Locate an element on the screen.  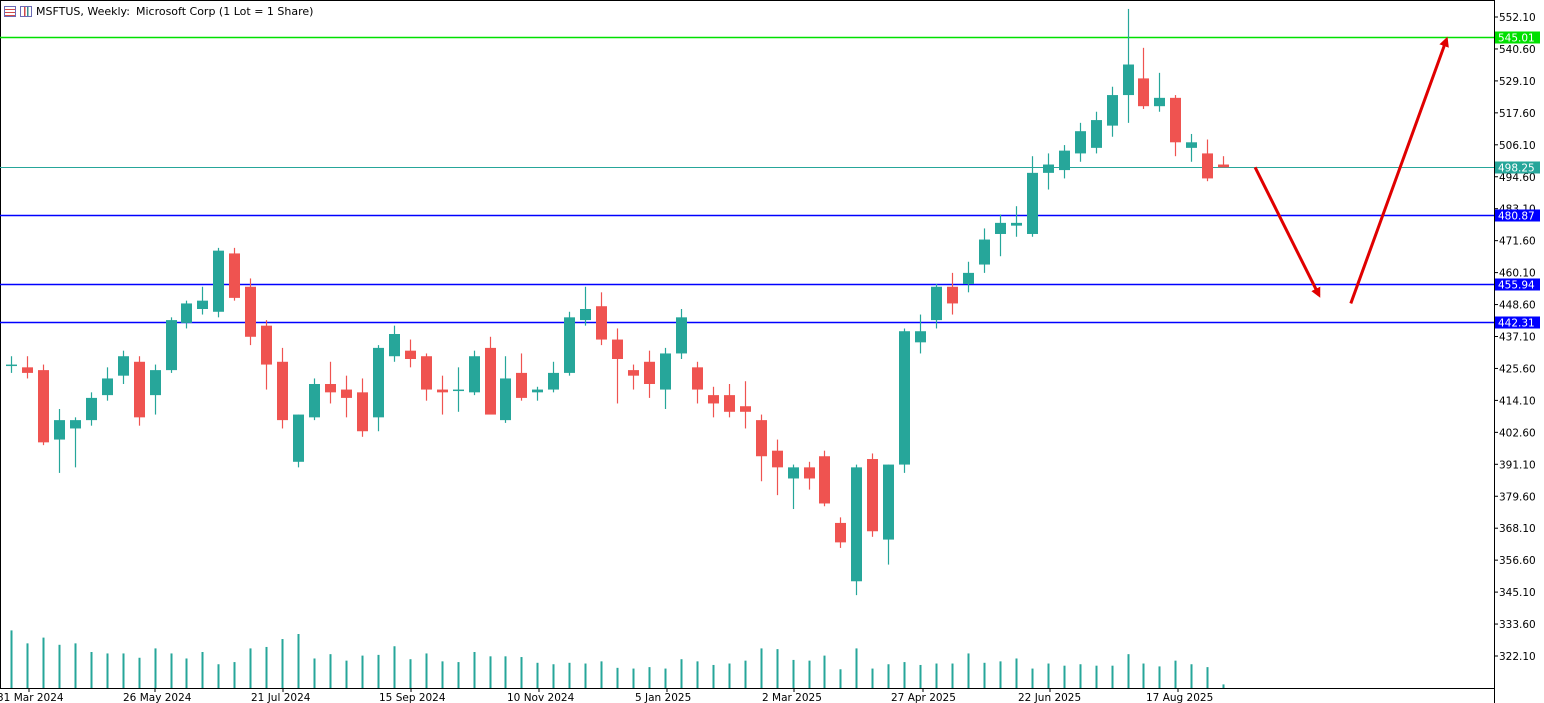
level-price-label: 545.01 is located at coordinates (1516, 39).